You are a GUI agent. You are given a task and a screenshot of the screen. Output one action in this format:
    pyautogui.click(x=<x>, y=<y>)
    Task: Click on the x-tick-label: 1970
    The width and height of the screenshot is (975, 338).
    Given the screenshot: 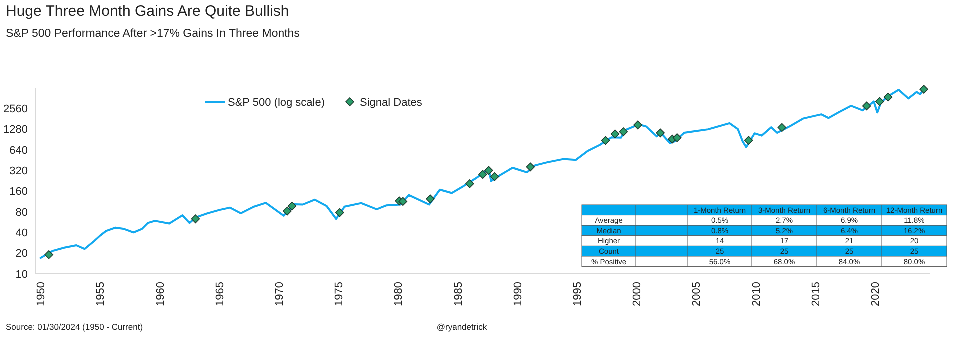 What is the action you would take?
    pyautogui.click(x=280, y=294)
    